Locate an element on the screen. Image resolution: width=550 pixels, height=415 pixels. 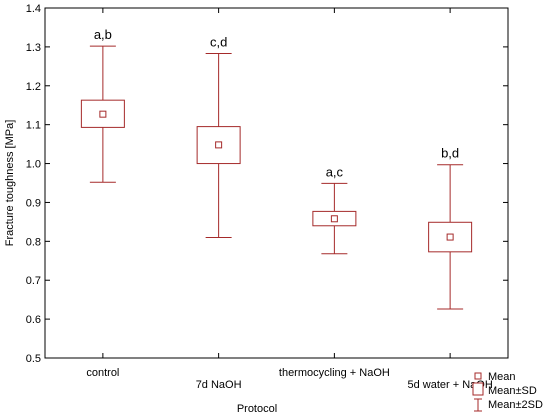
significance-label: a,c is located at coordinates (335, 171).